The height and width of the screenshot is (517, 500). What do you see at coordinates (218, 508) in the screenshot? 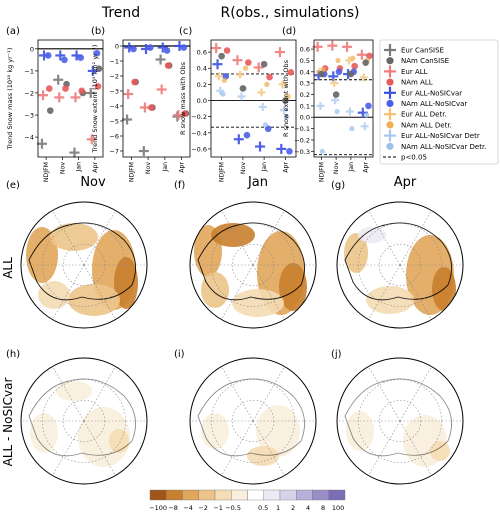
I see `colorbar-tick-label: −1` at bounding box center [218, 508].